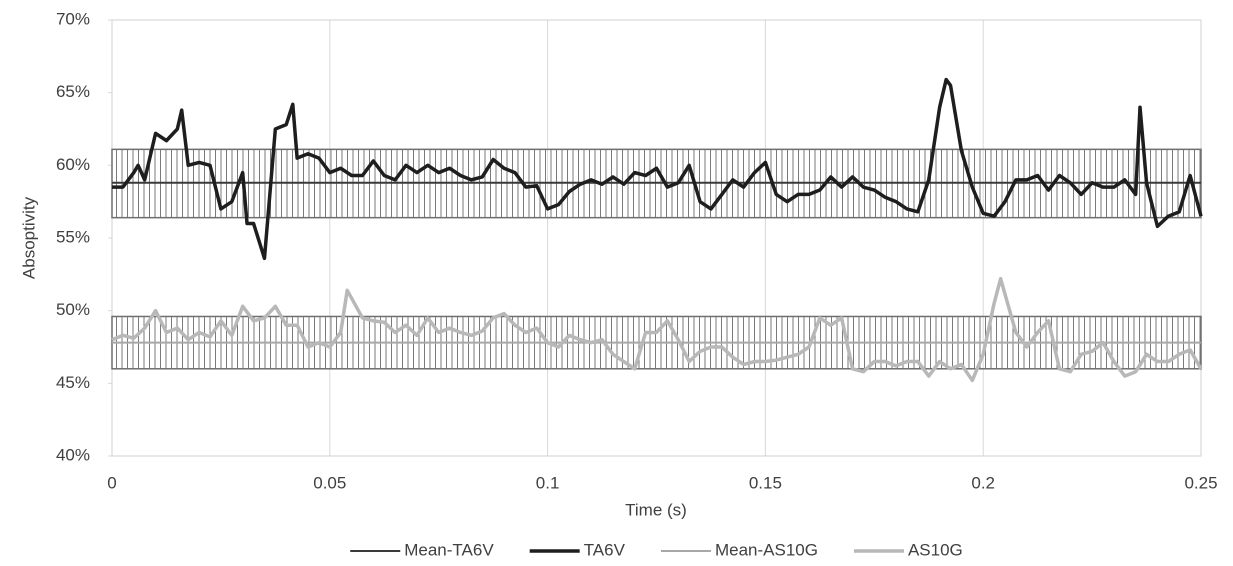 The height and width of the screenshot is (566, 1233). I want to click on x-tick-label: 0.05, so click(329, 482).